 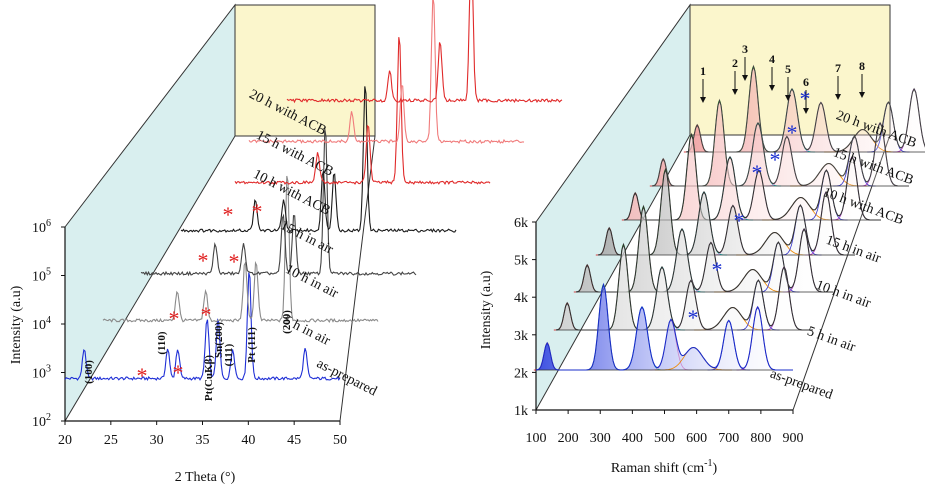 What do you see at coordinates (521, 411) in the screenshot?
I see `raman-y-tick-label: 1k` at bounding box center [521, 411].